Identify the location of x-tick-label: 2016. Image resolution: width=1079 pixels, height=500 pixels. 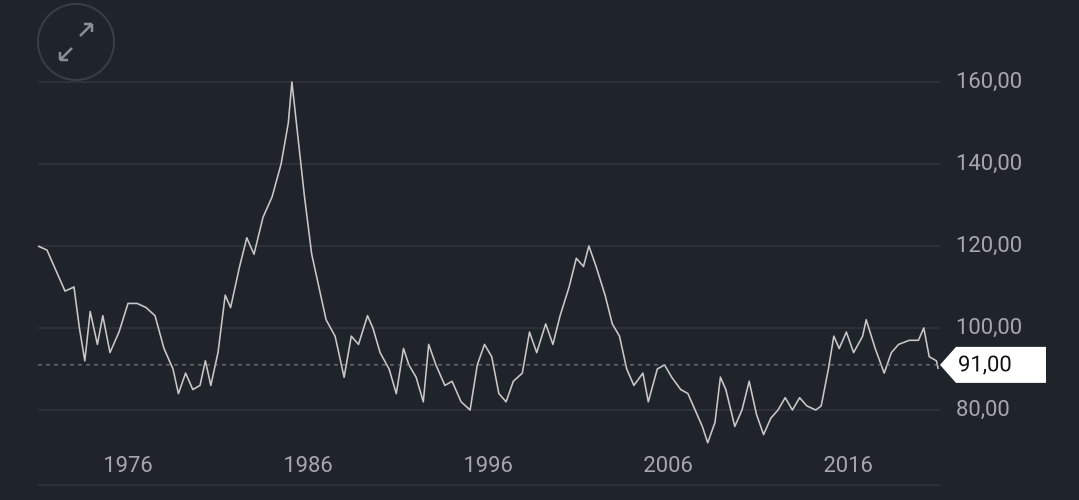
(847, 465).